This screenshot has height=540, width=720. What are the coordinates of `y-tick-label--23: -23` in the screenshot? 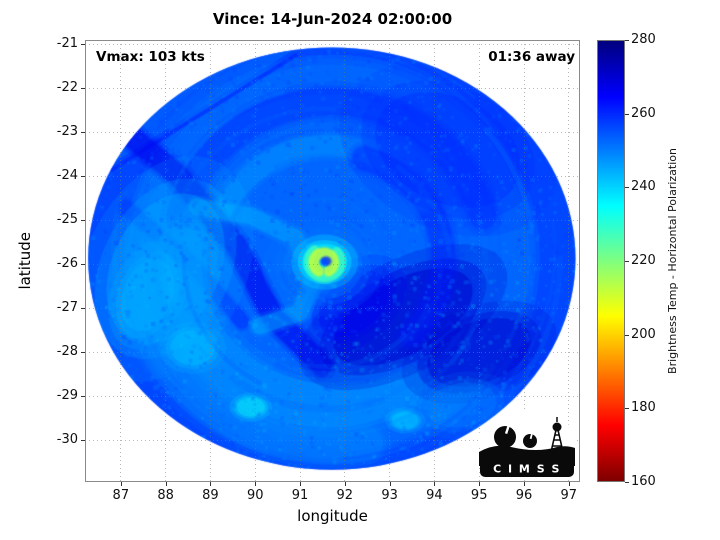 It's located at (67, 132).